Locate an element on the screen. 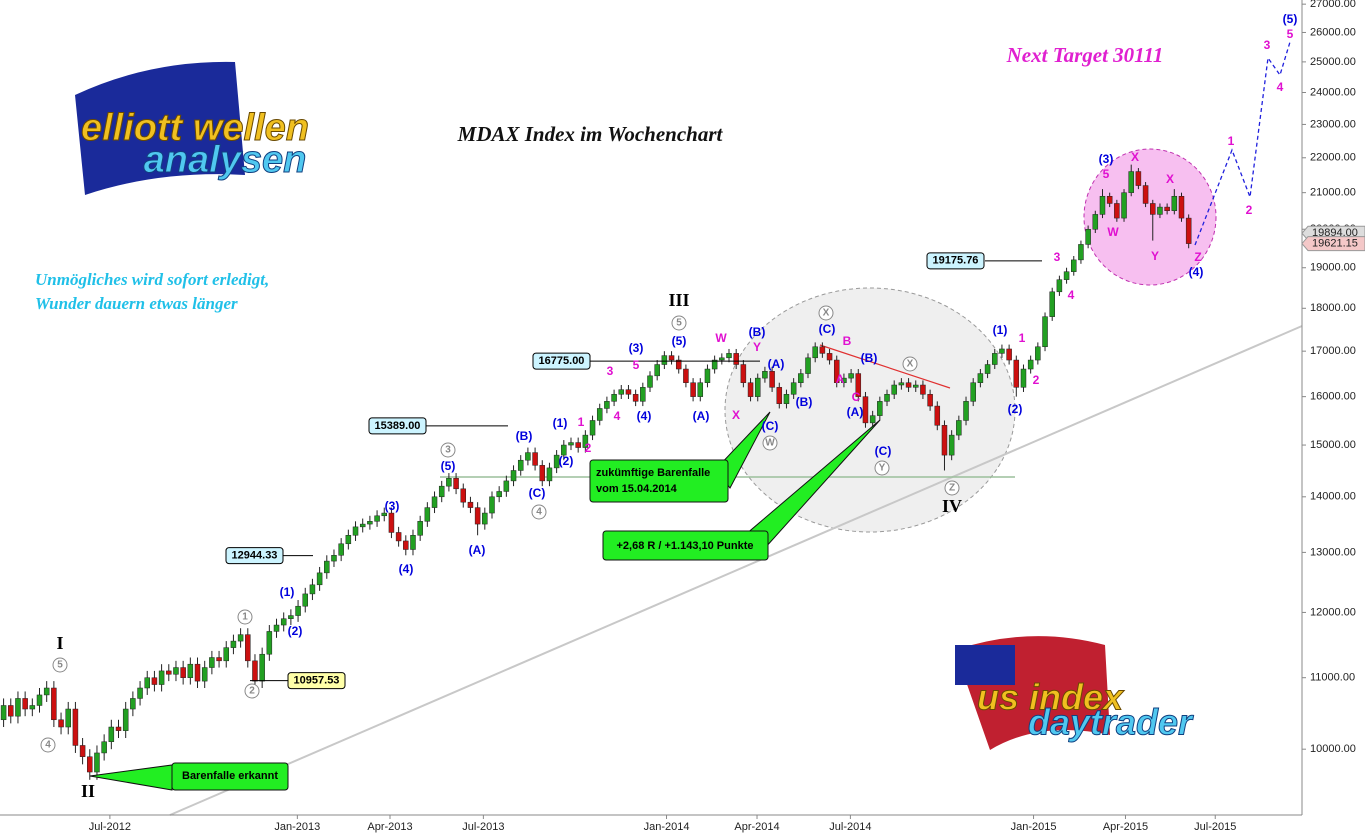  logo-text: daytrader is located at coordinates (1111, 722).